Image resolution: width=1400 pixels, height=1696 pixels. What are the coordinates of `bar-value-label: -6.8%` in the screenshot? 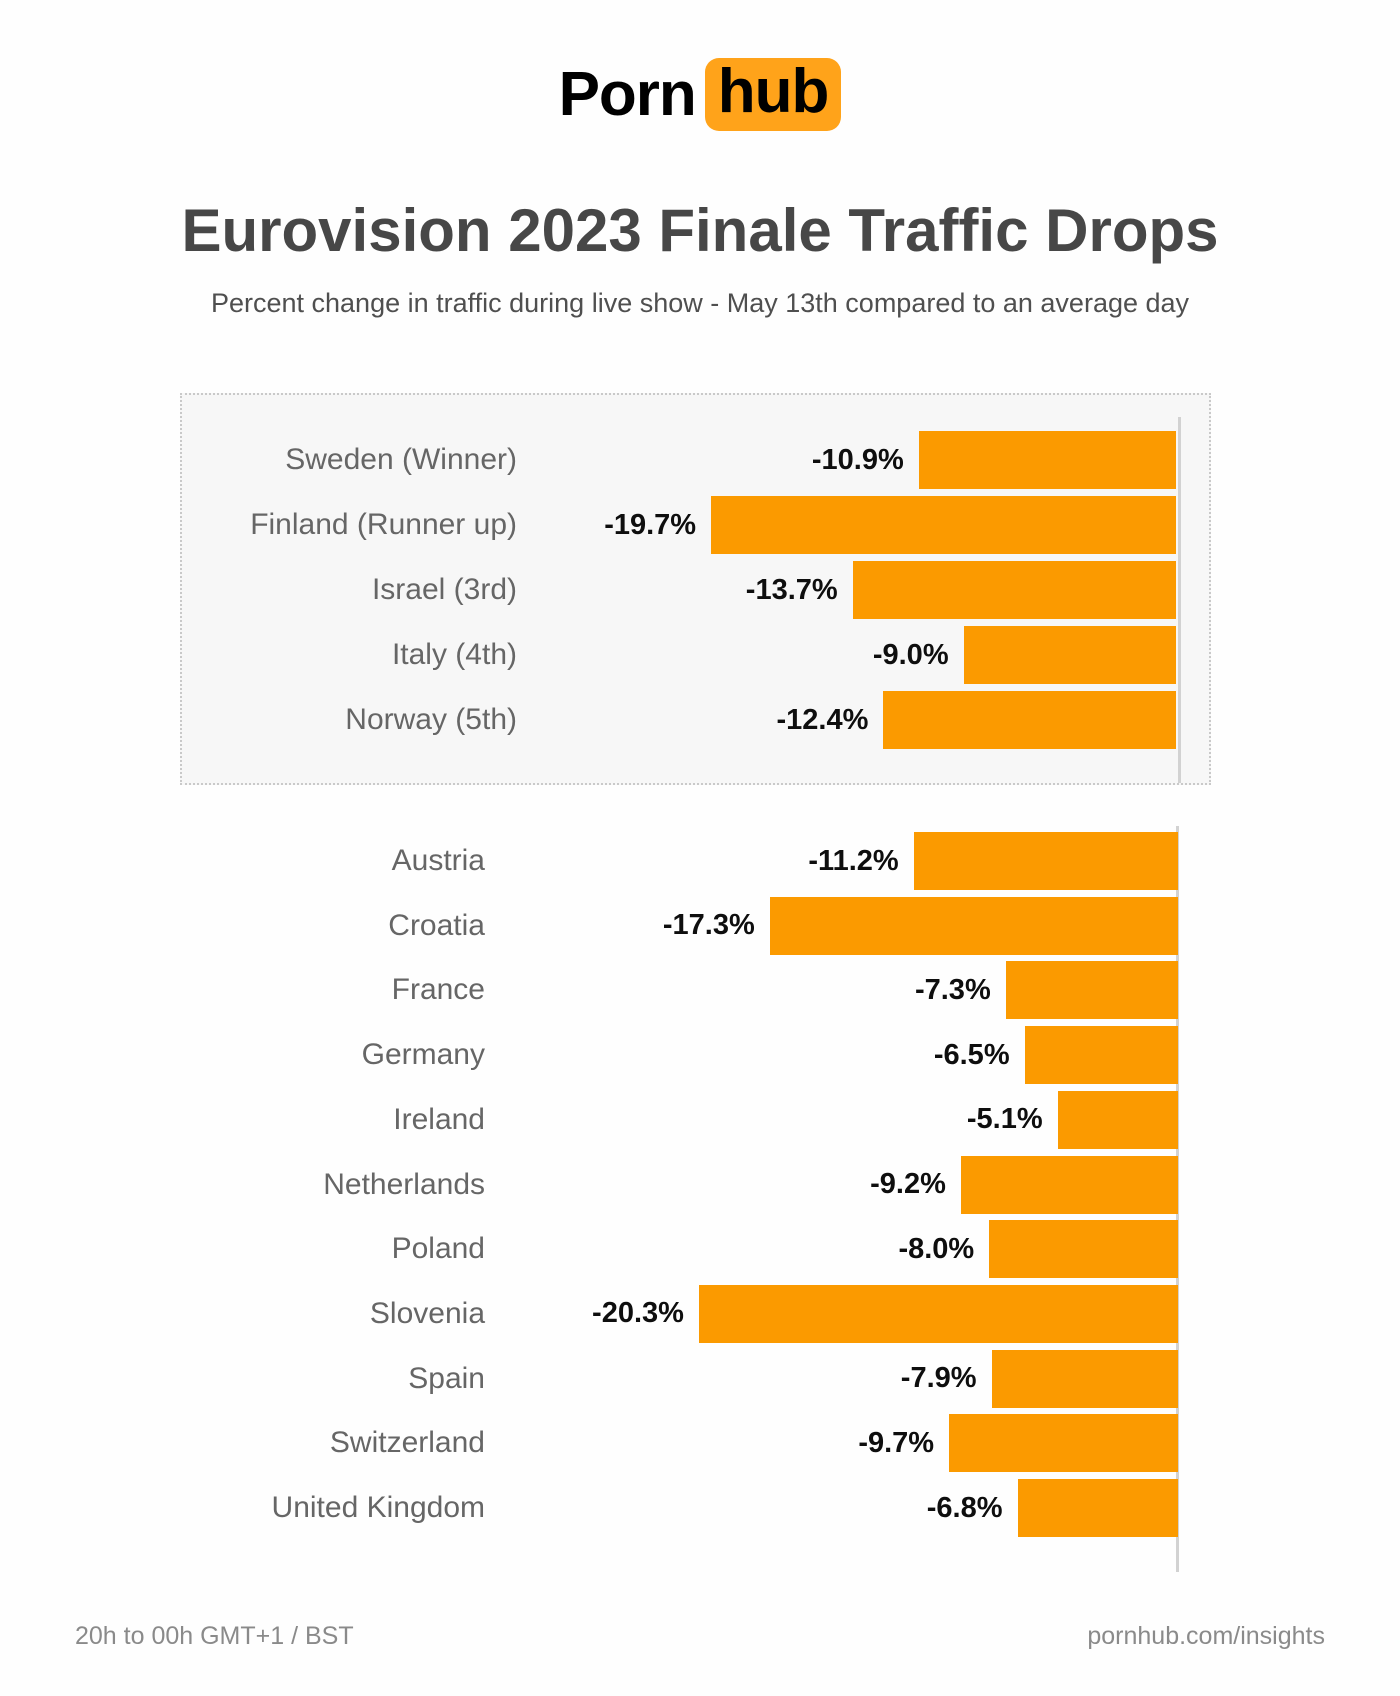 It's located at (964, 1507).